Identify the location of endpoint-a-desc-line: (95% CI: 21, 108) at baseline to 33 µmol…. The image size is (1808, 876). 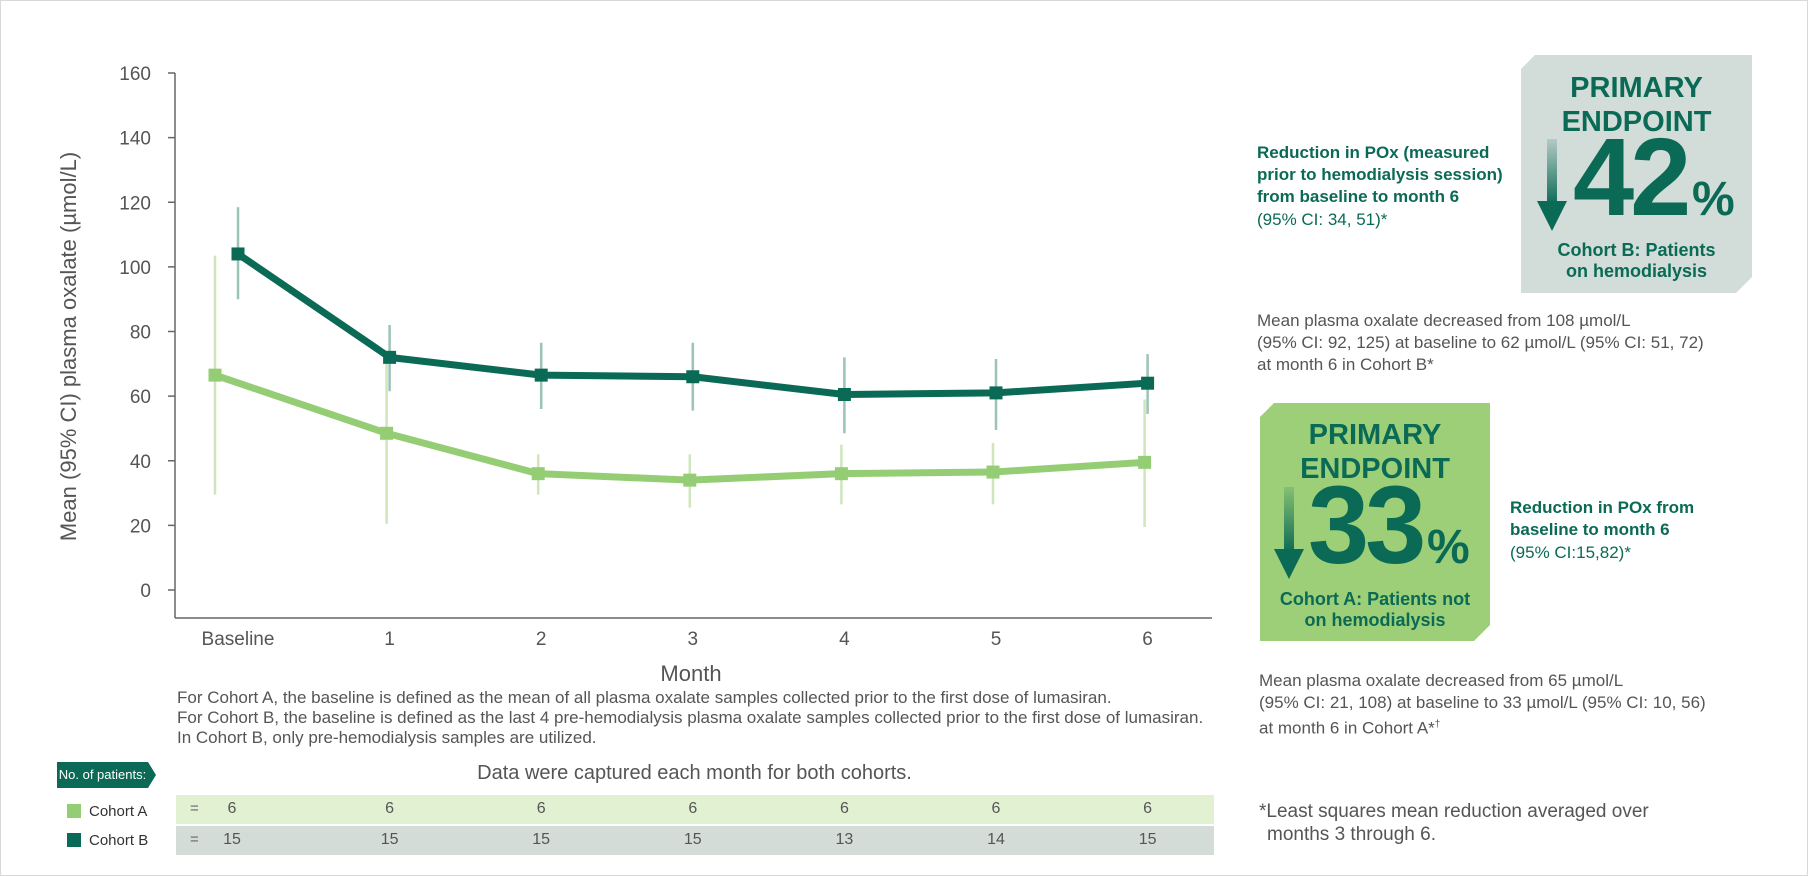
(1482, 702).